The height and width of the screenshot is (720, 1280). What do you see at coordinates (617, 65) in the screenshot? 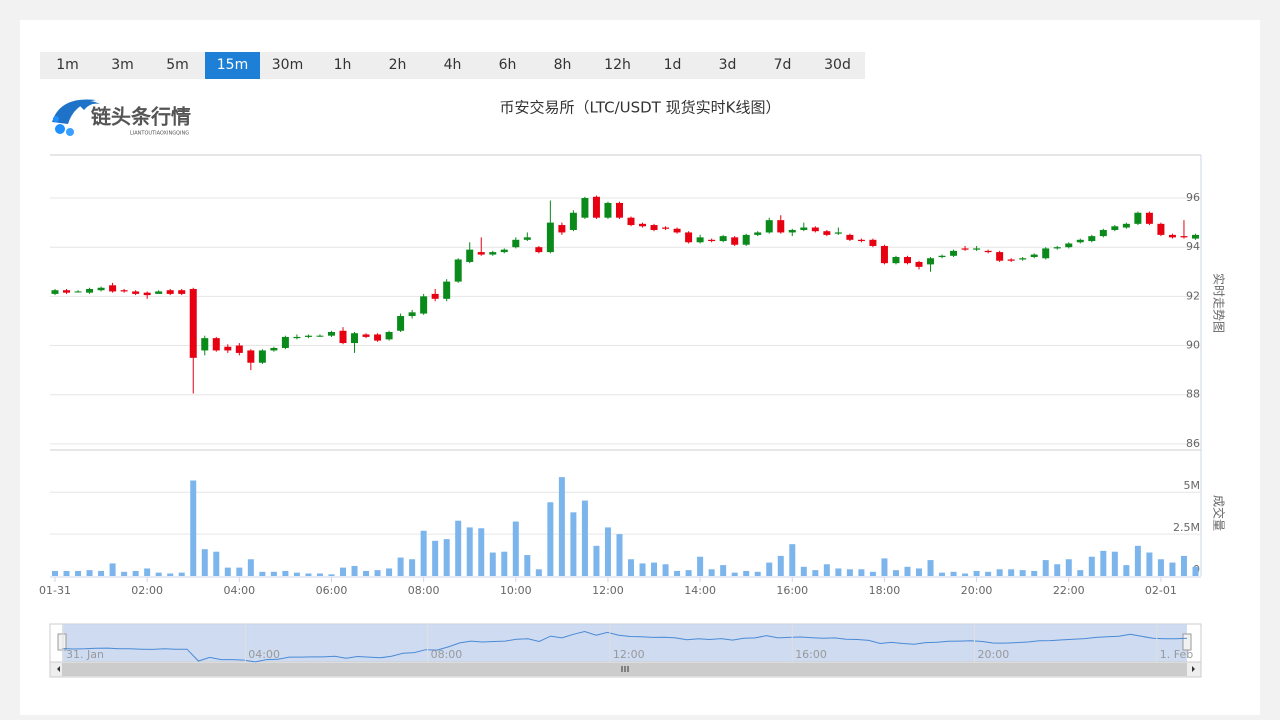
I see `interval-button: 12h` at bounding box center [617, 65].